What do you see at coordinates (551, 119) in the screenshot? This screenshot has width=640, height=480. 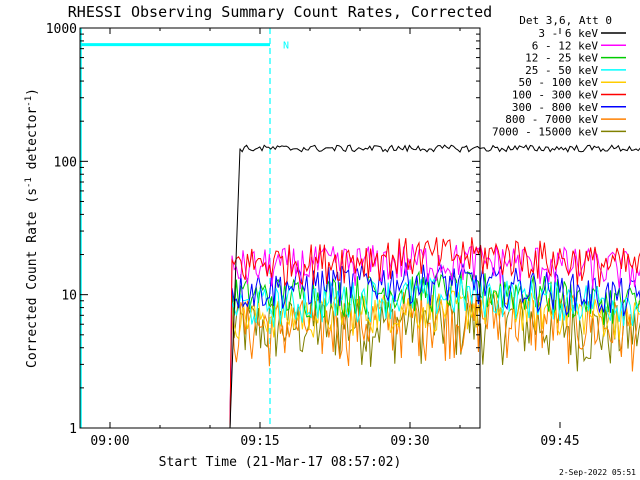 I see `legend-label: 800 - 7000 keV` at bounding box center [551, 119].